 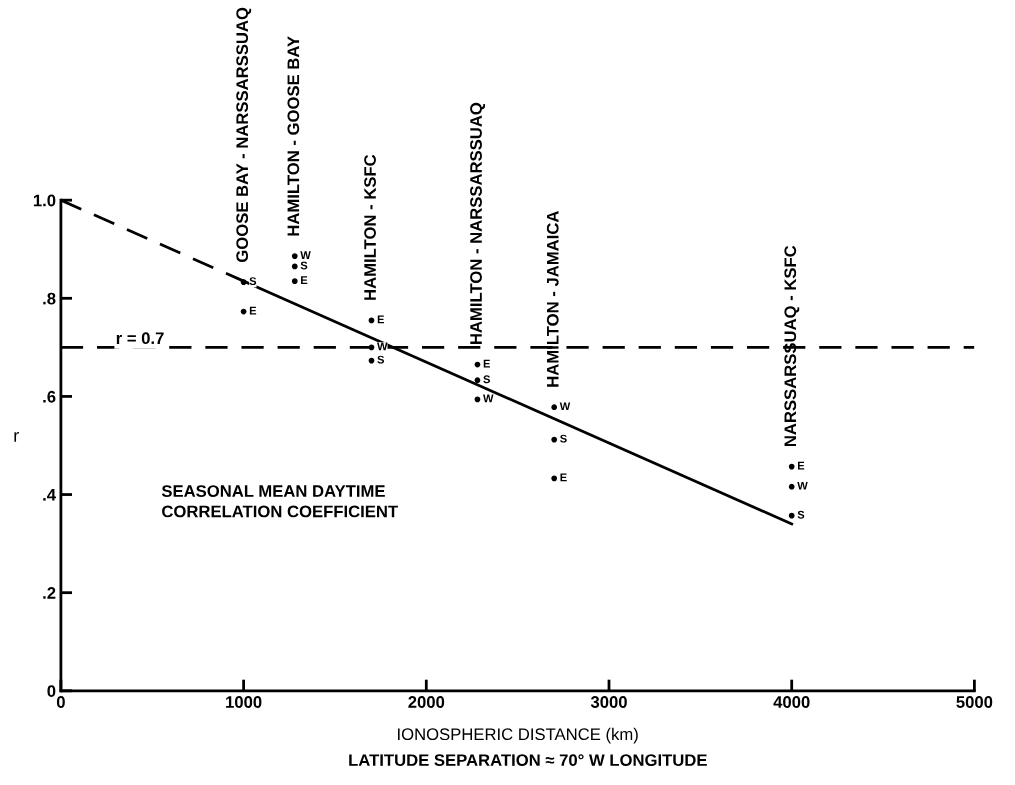 What do you see at coordinates (49, 593) in the screenshot?
I see `y-tick-label: .2` at bounding box center [49, 593].